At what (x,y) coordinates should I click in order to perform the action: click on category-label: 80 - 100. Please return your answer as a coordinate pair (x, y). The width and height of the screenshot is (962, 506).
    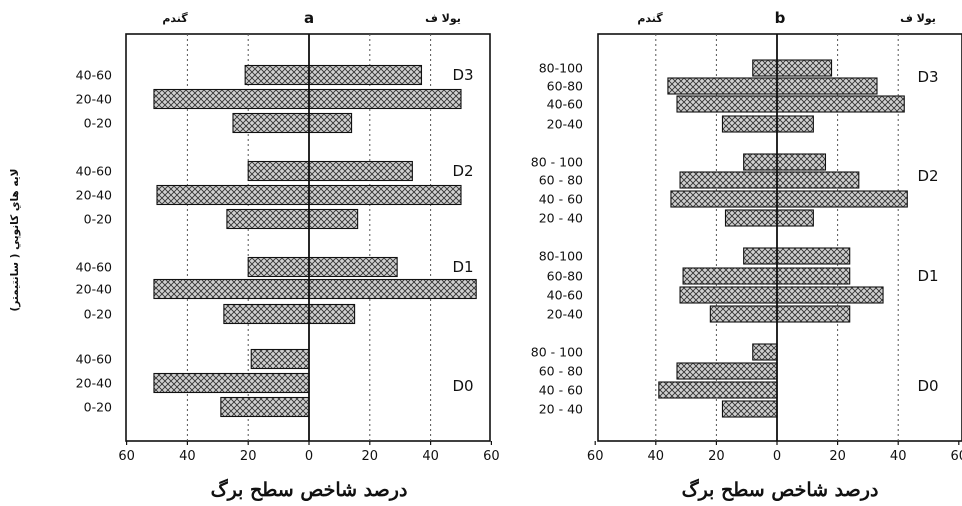
    Looking at the image, I should click on (557, 162).